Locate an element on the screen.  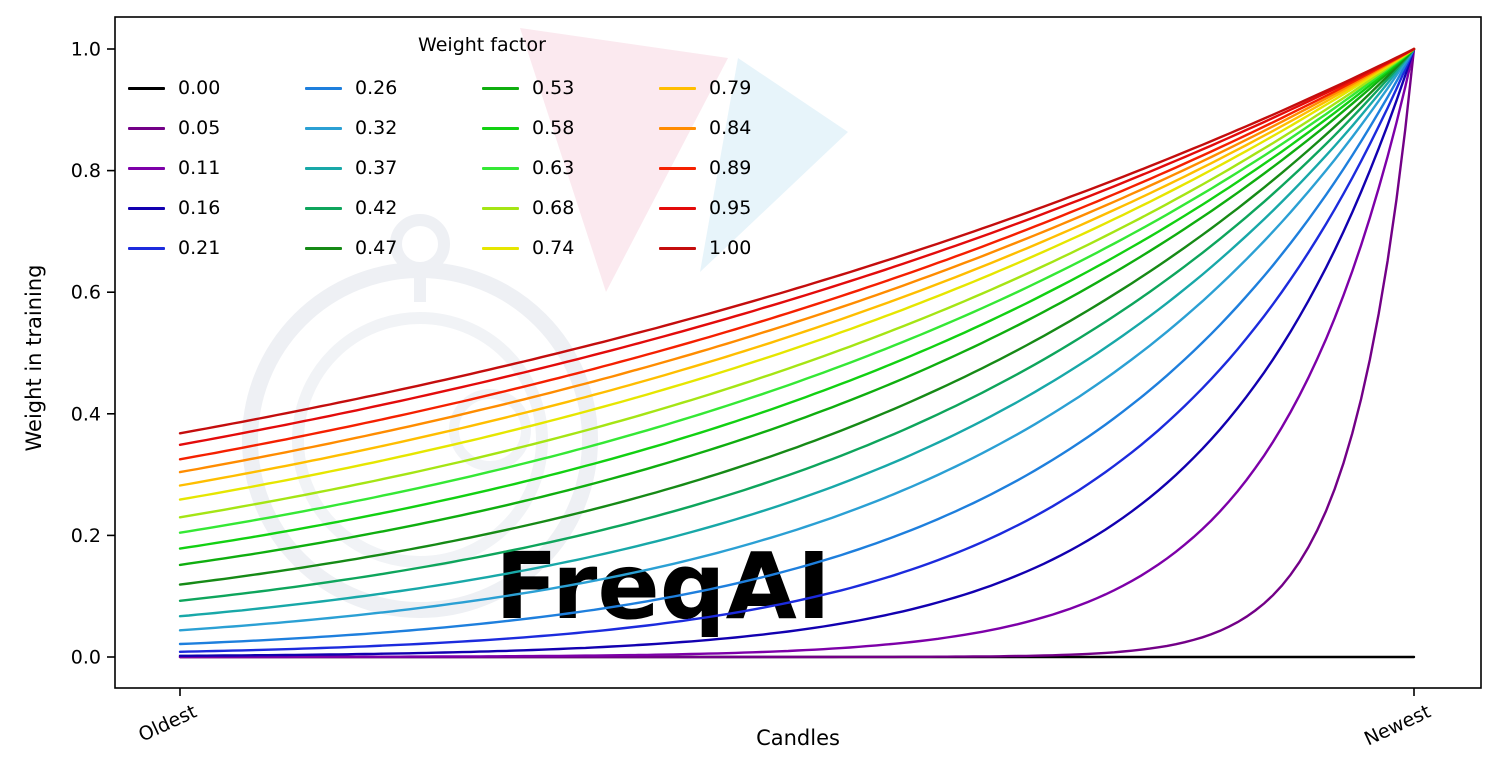
y-axis-label: Weight in training is located at coordinates (34, 358).